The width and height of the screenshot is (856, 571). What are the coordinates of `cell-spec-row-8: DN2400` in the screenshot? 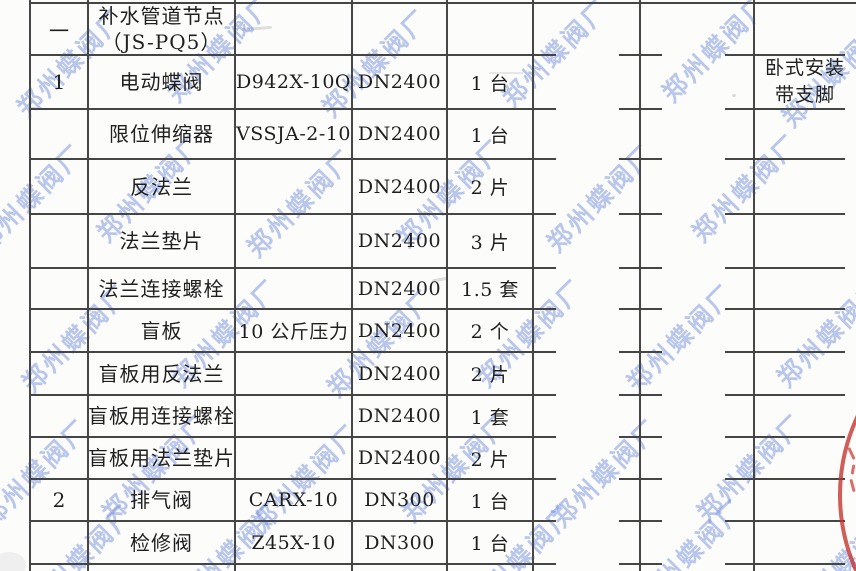 It's located at (399, 373).